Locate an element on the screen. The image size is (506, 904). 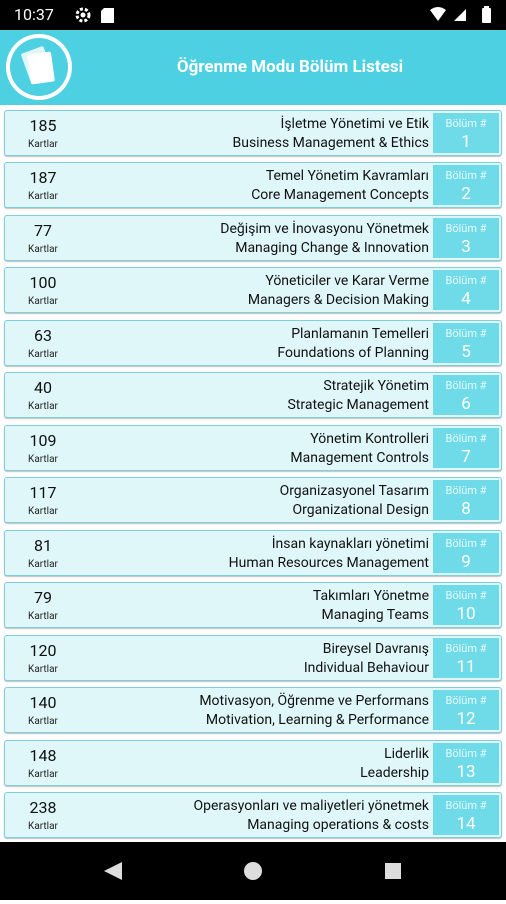
card-count: 140 is located at coordinates (43, 703).